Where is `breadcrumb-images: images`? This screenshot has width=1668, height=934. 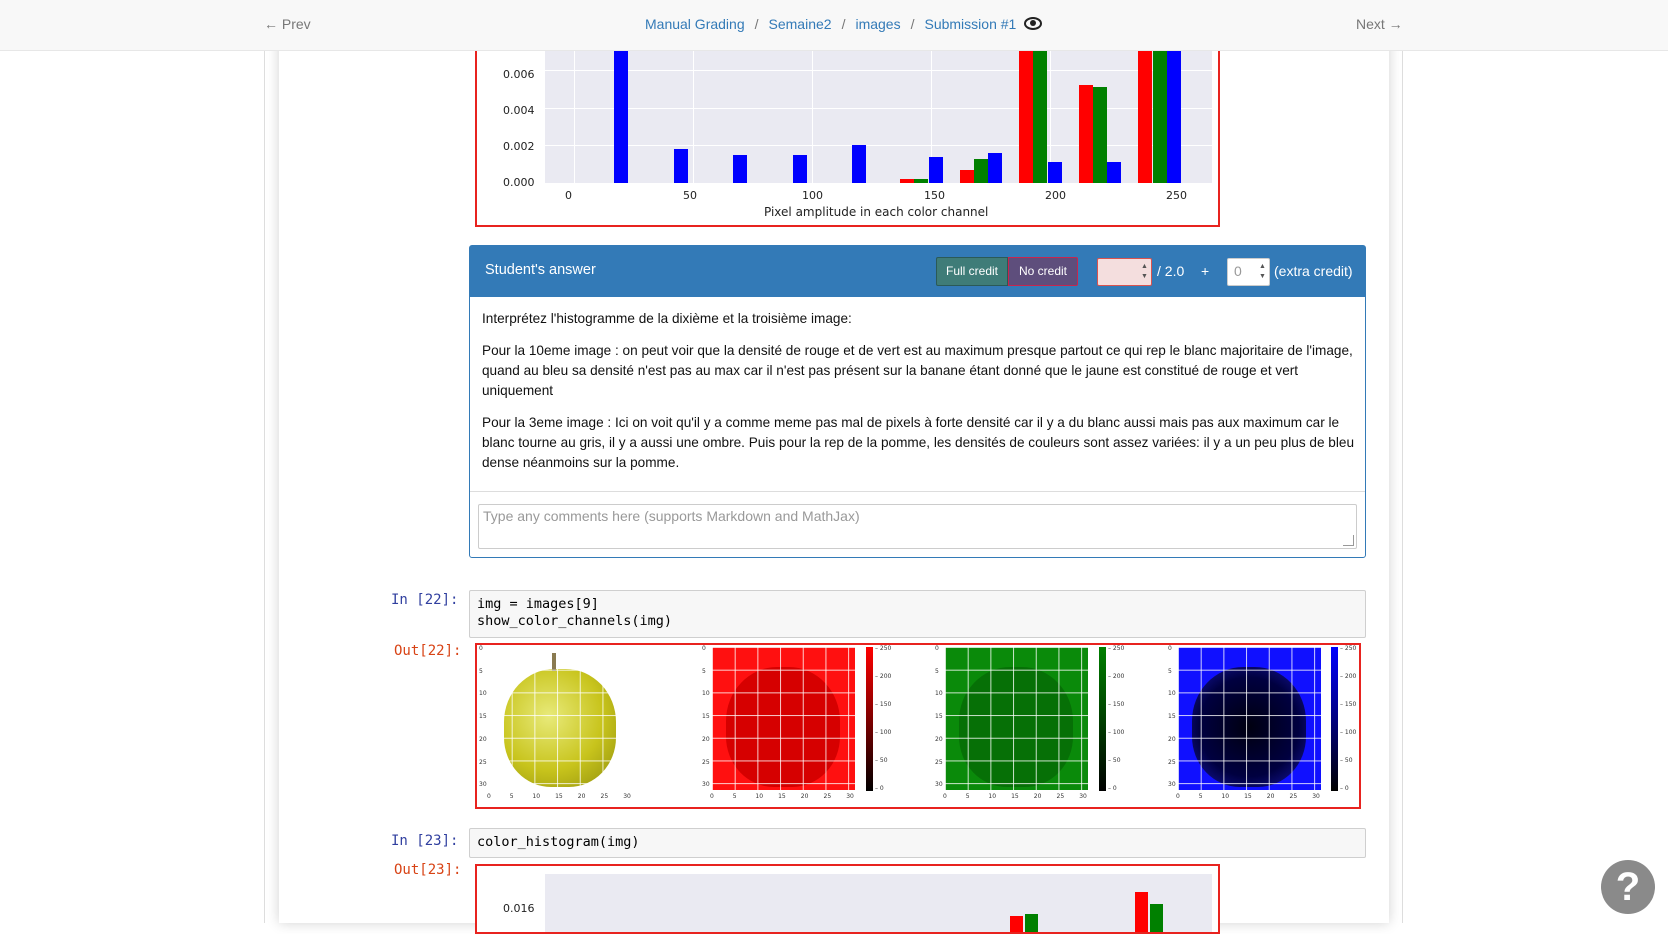
breadcrumb-images: images is located at coordinates (878, 24).